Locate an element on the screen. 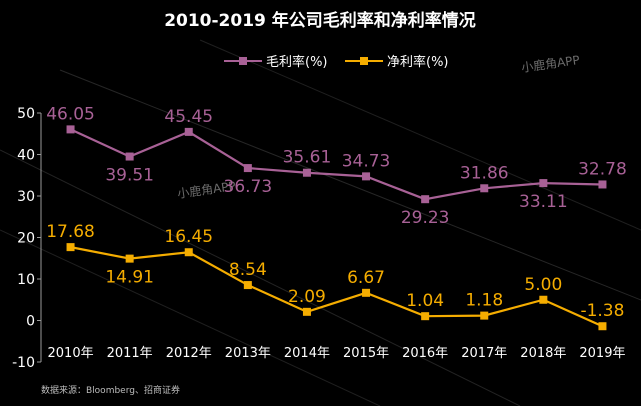  data-label: 32.78 is located at coordinates (602, 169).